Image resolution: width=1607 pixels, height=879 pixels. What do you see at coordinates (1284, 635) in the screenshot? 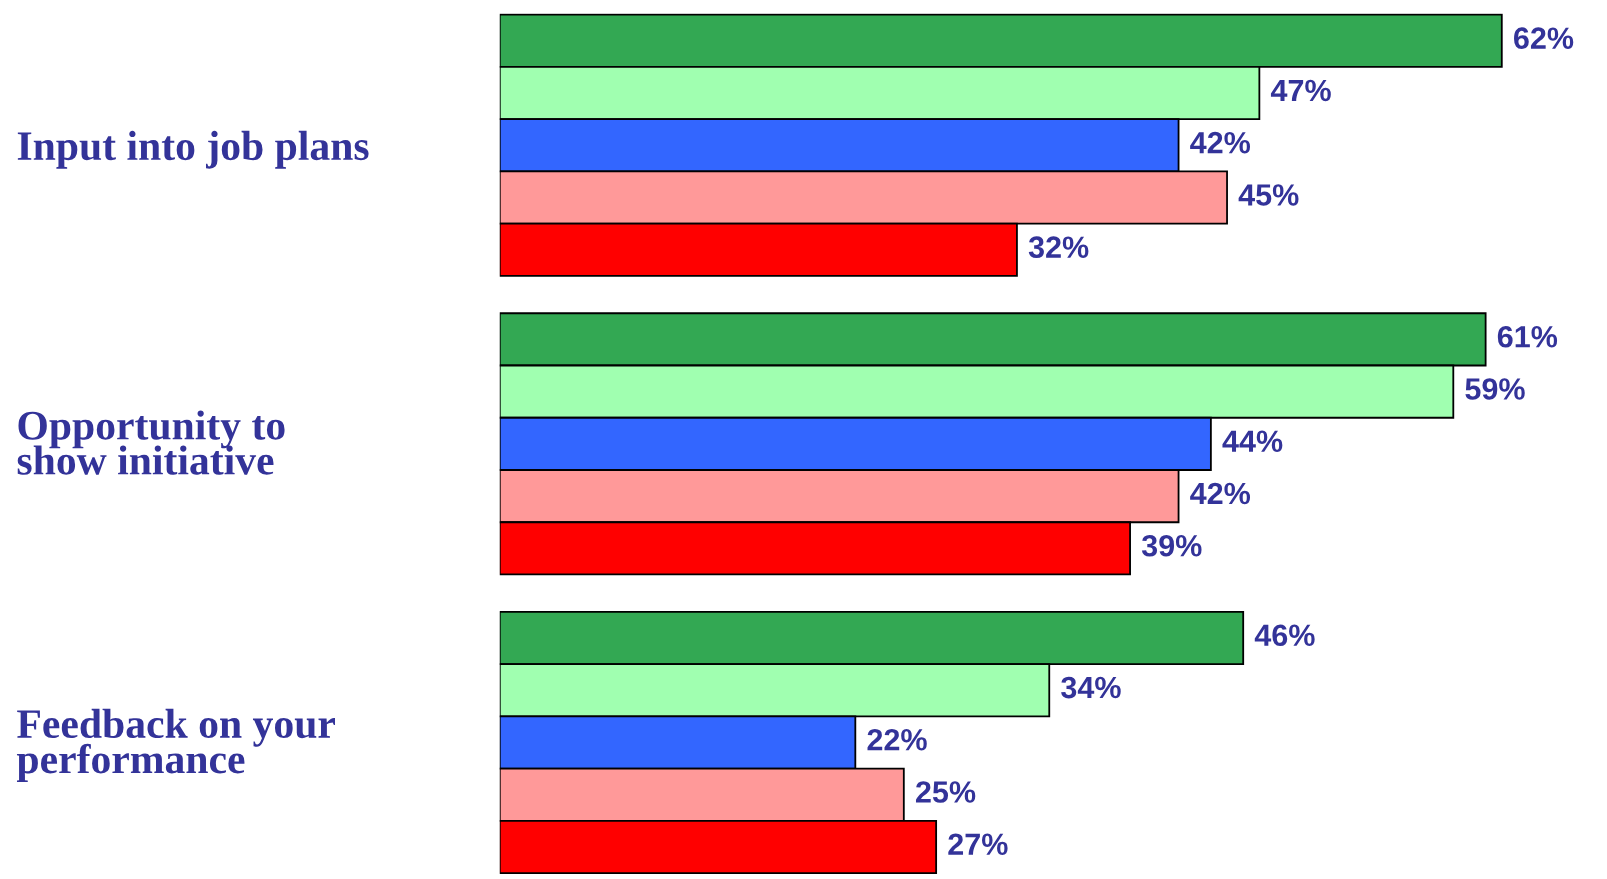
I see `data-label: 46%` at bounding box center [1284, 635].